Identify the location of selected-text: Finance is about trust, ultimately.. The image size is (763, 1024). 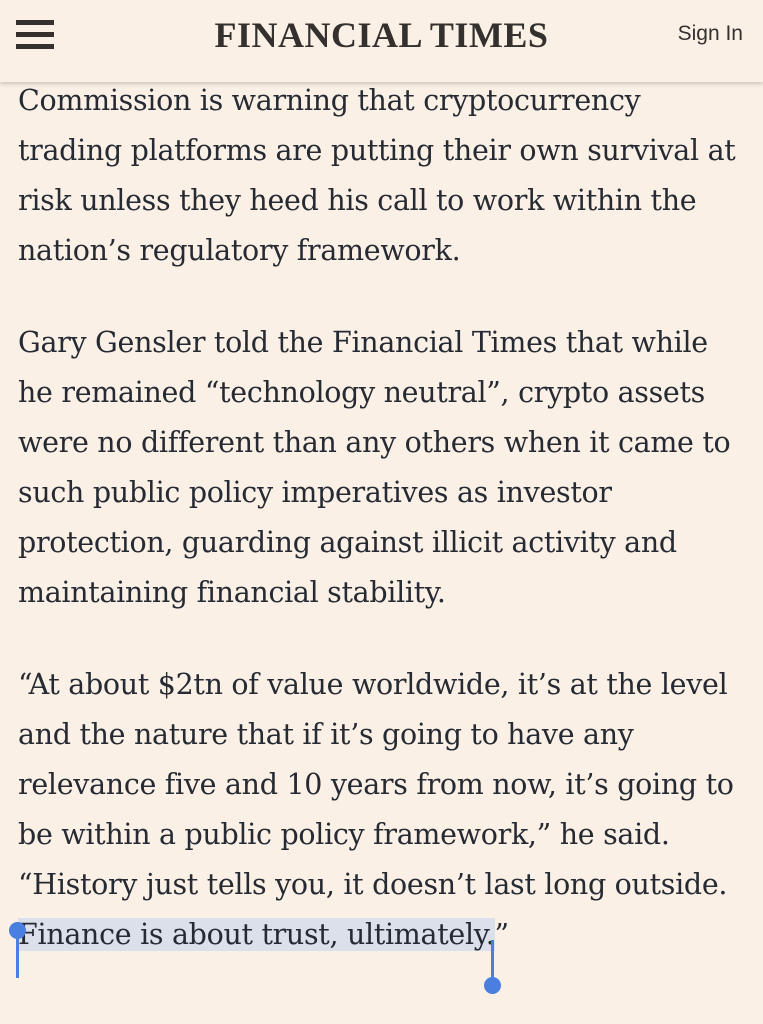
(256, 934).